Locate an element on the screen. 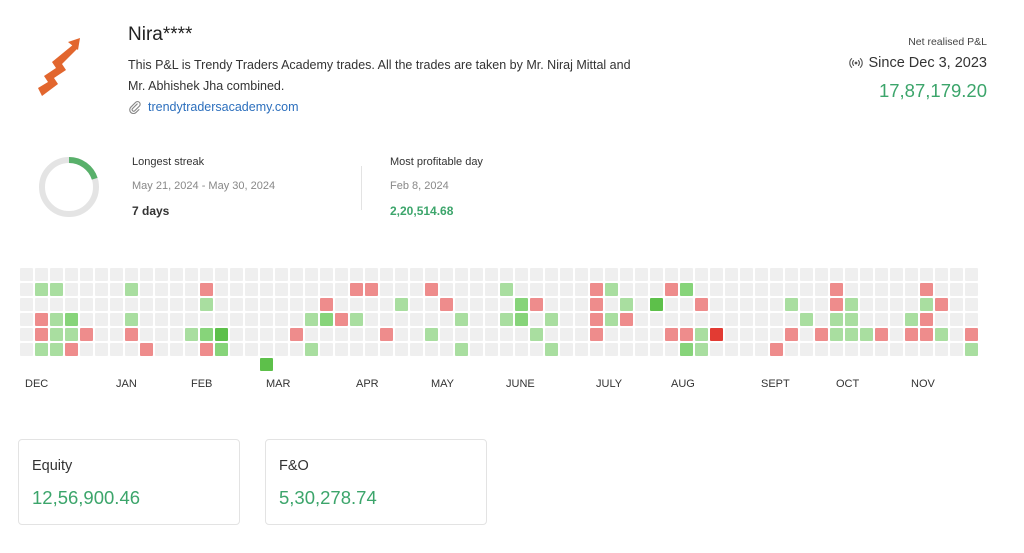  website-link: trendytradersacademy.com is located at coordinates (213, 107).